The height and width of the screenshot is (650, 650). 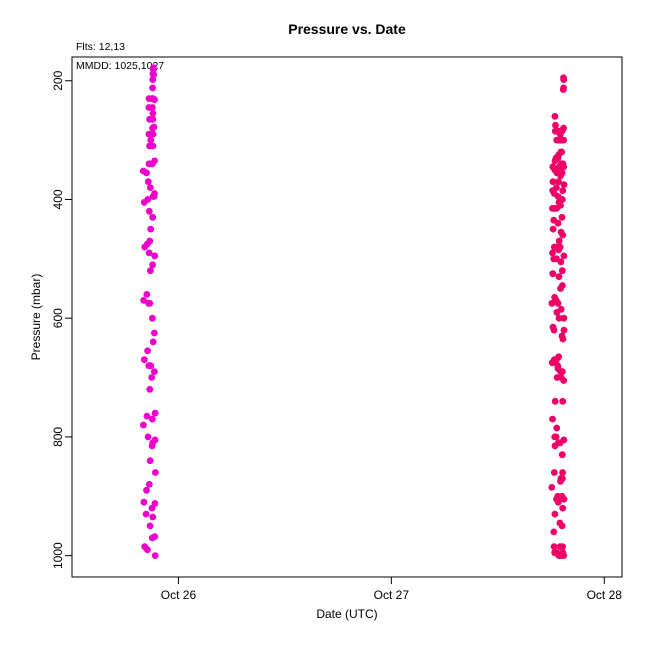 What do you see at coordinates (347, 29) in the screenshot?
I see `chart-title: Pressure vs. Date` at bounding box center [347, 29].